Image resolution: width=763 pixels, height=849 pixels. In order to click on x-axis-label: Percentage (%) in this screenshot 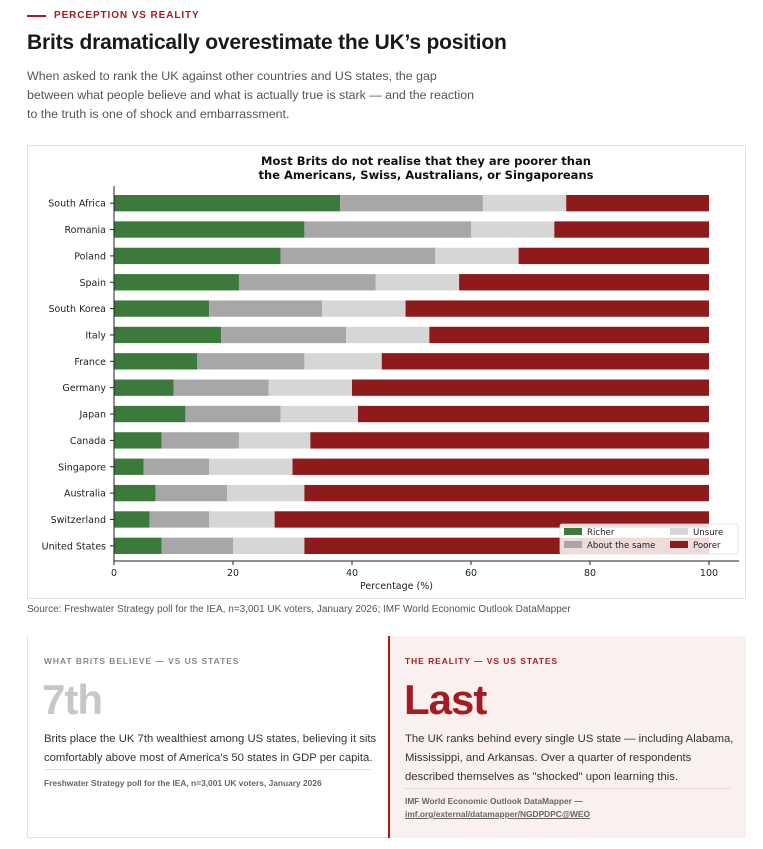, I will do `click(396, 586)`.